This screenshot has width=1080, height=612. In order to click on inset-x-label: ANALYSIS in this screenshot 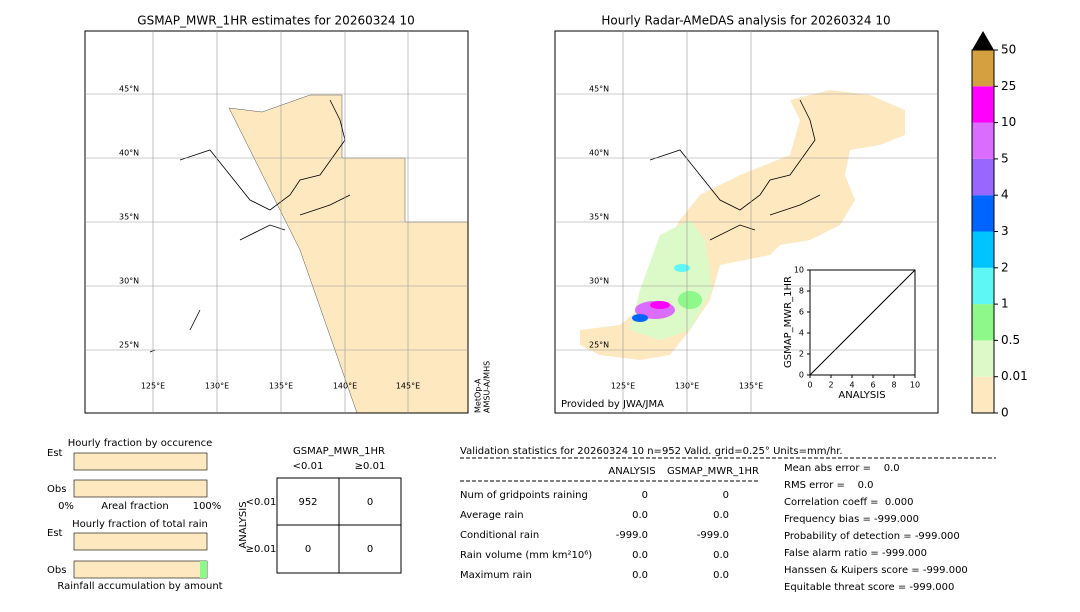, I will do `click(861, 395)`.